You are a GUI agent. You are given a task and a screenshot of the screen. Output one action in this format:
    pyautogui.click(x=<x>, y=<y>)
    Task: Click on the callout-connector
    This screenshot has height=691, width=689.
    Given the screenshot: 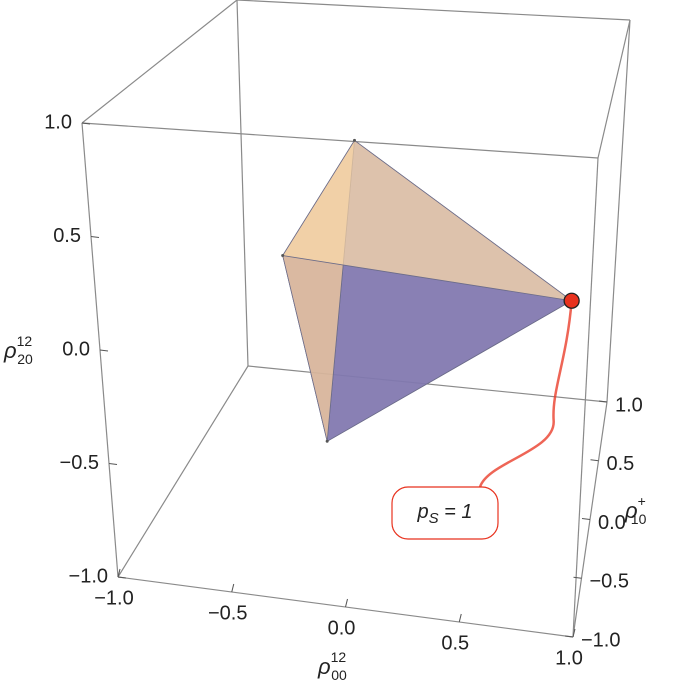 What is the action you would take?
    pyautogui.click(x=525, y=394)
    